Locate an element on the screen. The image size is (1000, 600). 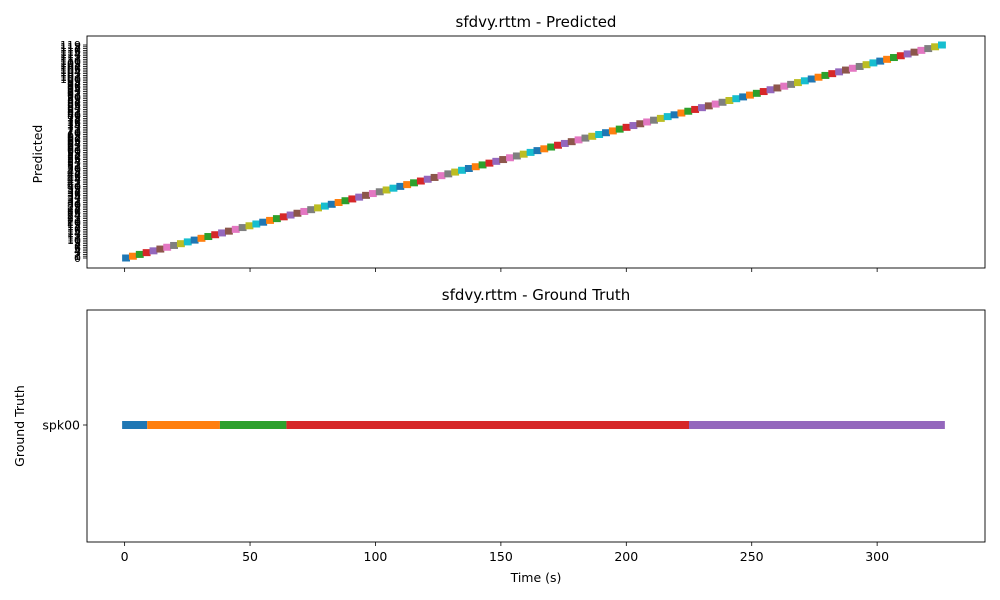
predicted-y-tick-label: 90 is located at coordinates (74, 97).